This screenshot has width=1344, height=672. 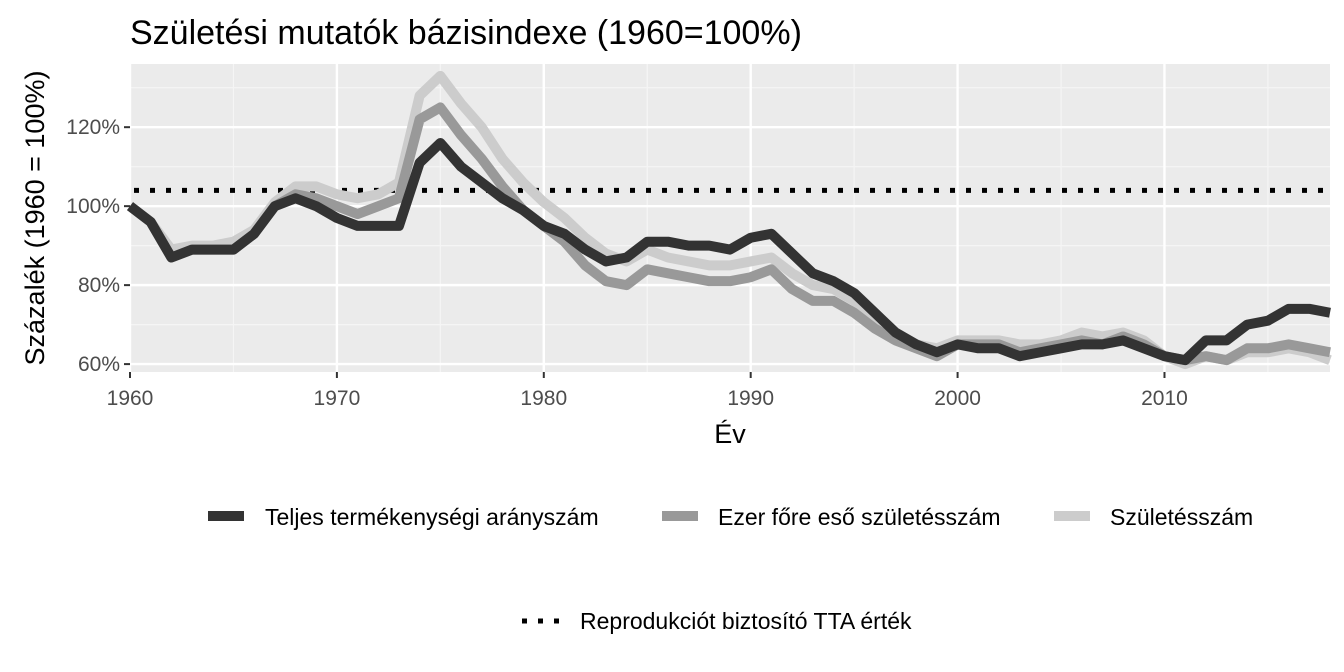 What do you see at coordinates (130, 398) in the screenshot?
I see `x-tick-label: 1960` at bounding box center [130, 398].